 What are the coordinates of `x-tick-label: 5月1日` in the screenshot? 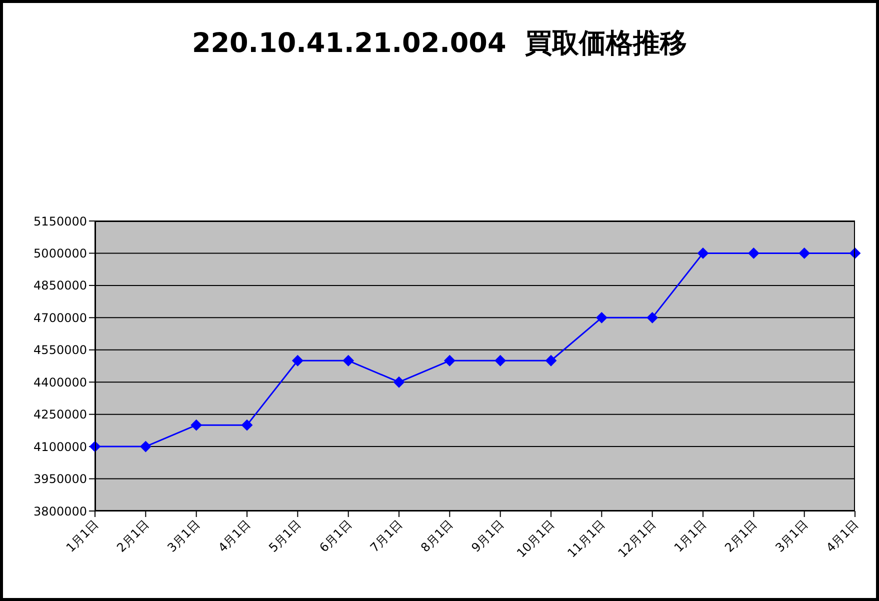 It's located at (285, 536).